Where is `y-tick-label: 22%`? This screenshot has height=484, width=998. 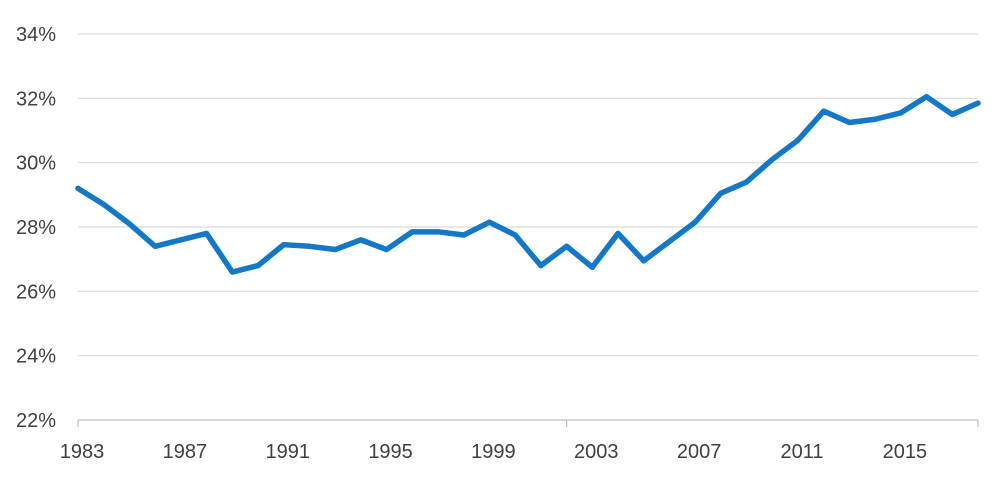 y-tick-label: 22% is located at coordinates (36, 421).